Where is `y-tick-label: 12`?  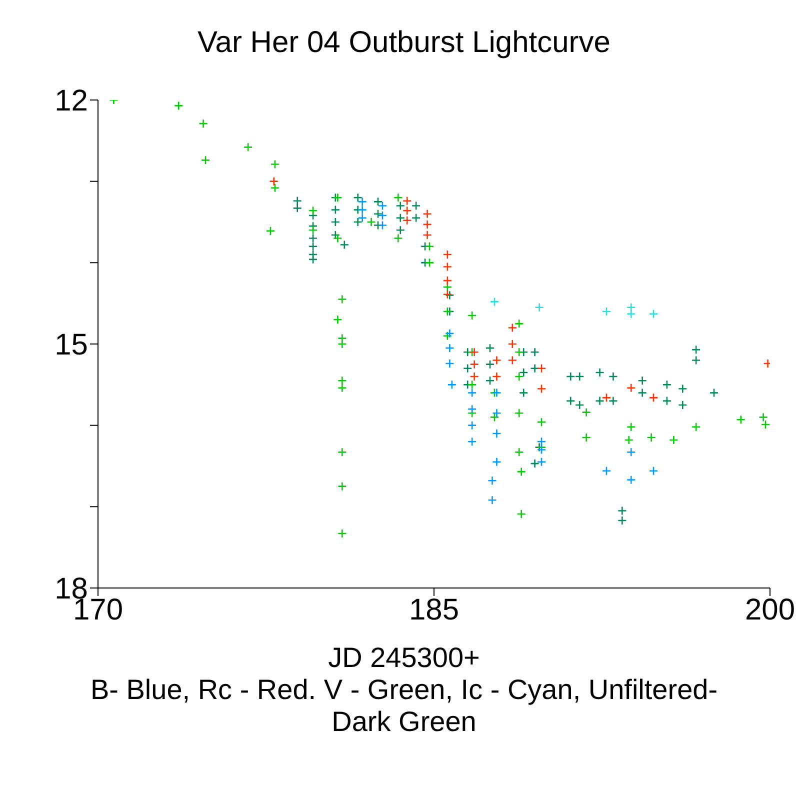
y-tick-label: 12 is located at coordinates (71, 101).